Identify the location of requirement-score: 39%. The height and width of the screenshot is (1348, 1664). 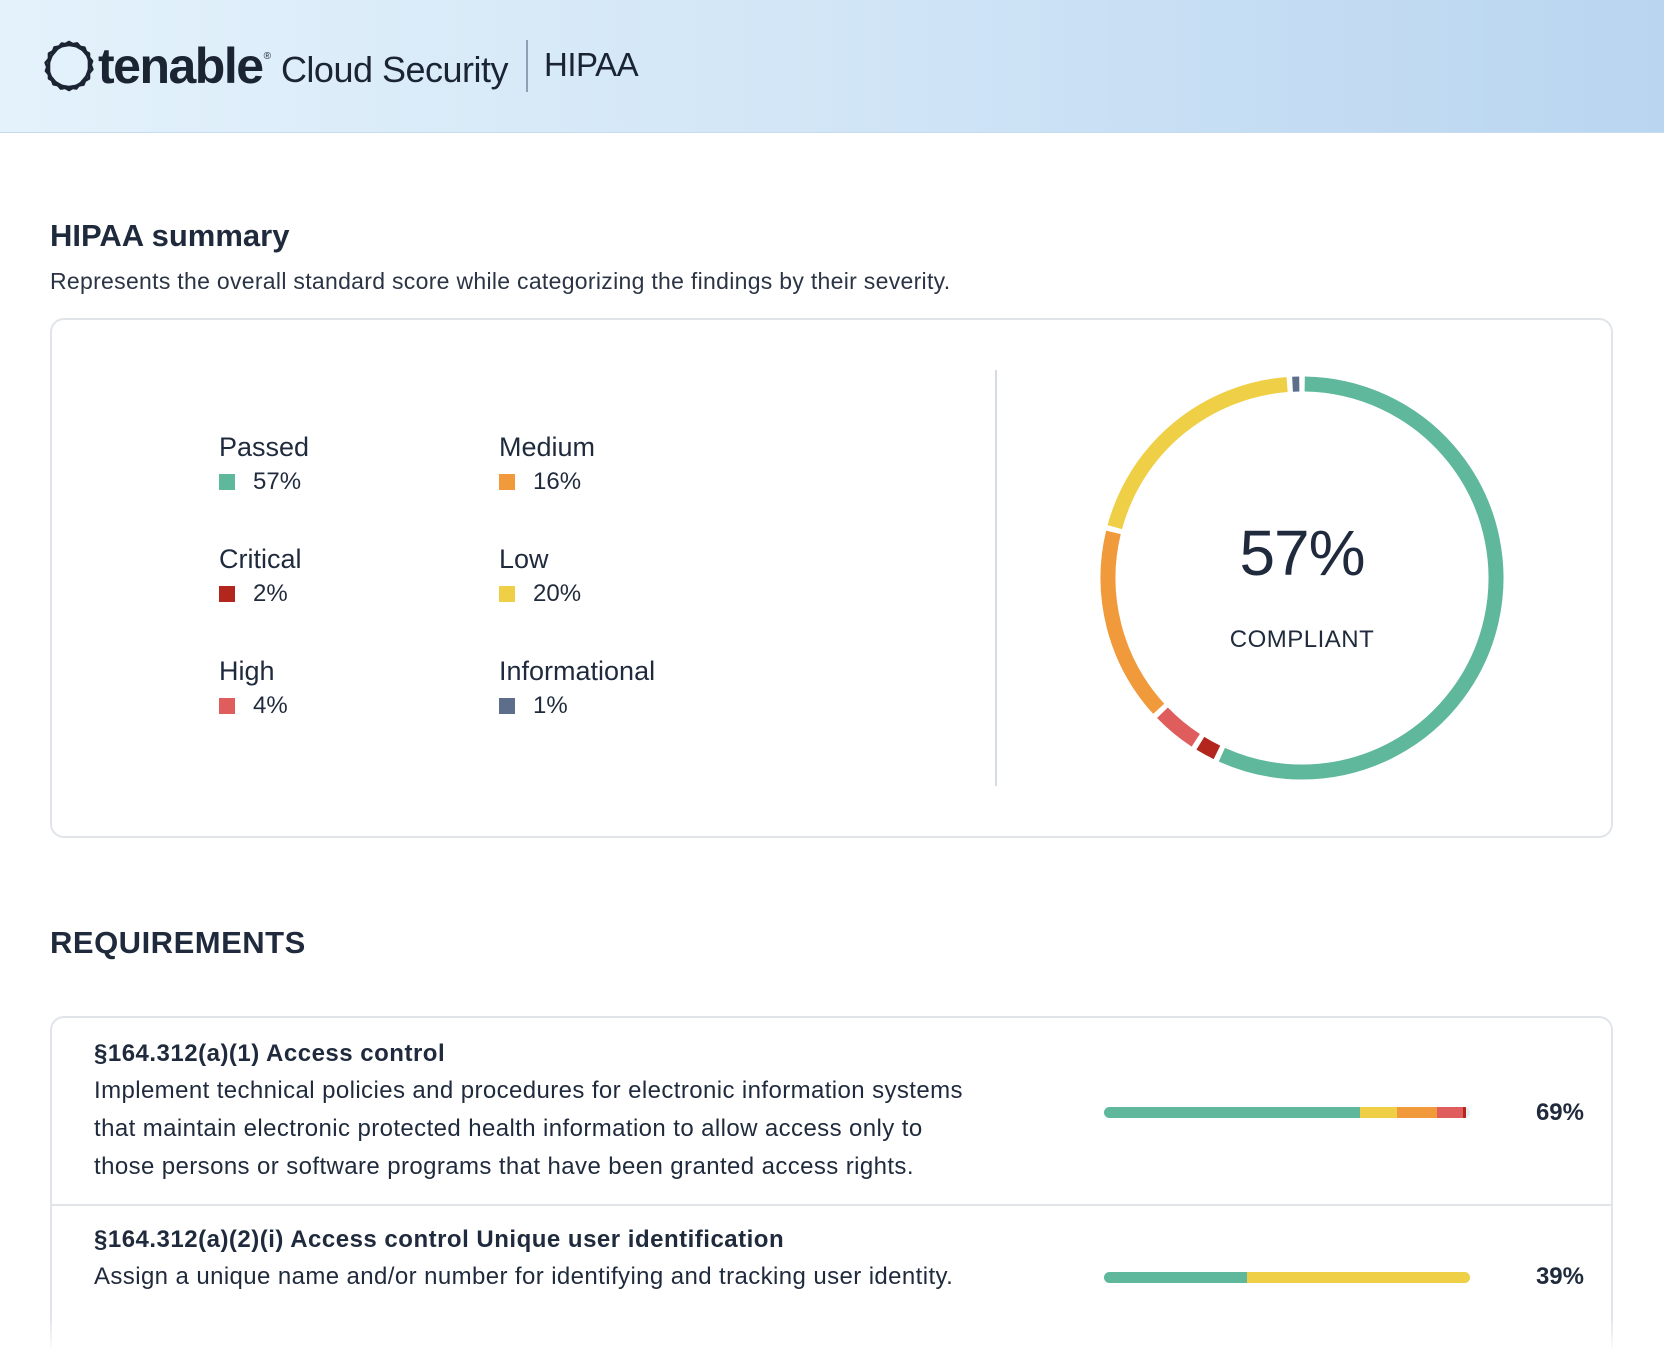
(1559, 1276).